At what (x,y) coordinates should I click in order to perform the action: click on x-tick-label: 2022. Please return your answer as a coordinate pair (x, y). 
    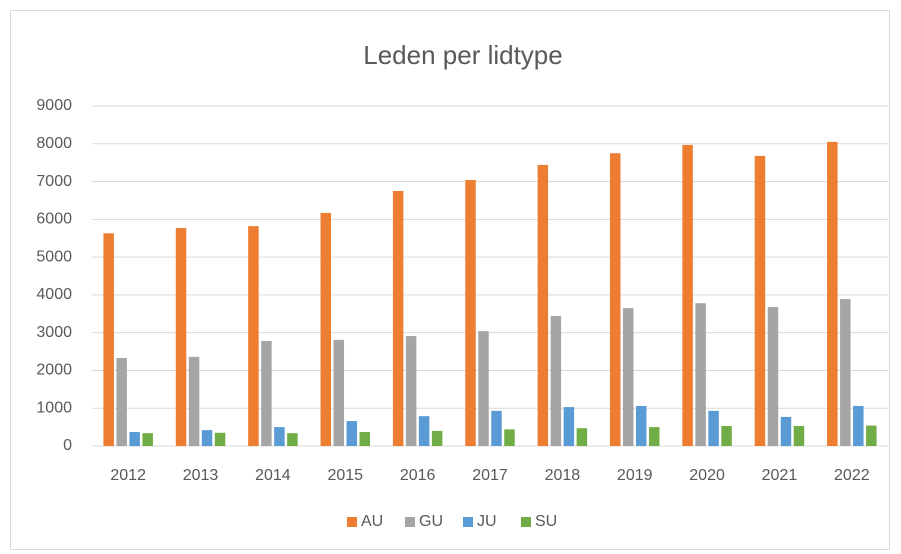
    Looking at the image, I should click on (852, 475).